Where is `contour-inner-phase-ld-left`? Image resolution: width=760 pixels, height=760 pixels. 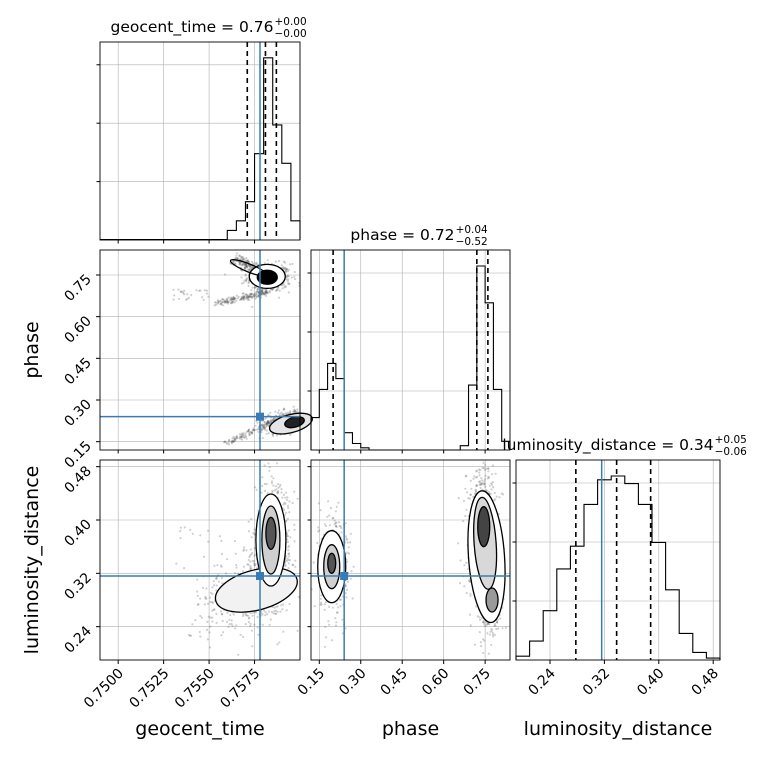 contour-inner-phase-ld-left is located at coordinates (332, 563).